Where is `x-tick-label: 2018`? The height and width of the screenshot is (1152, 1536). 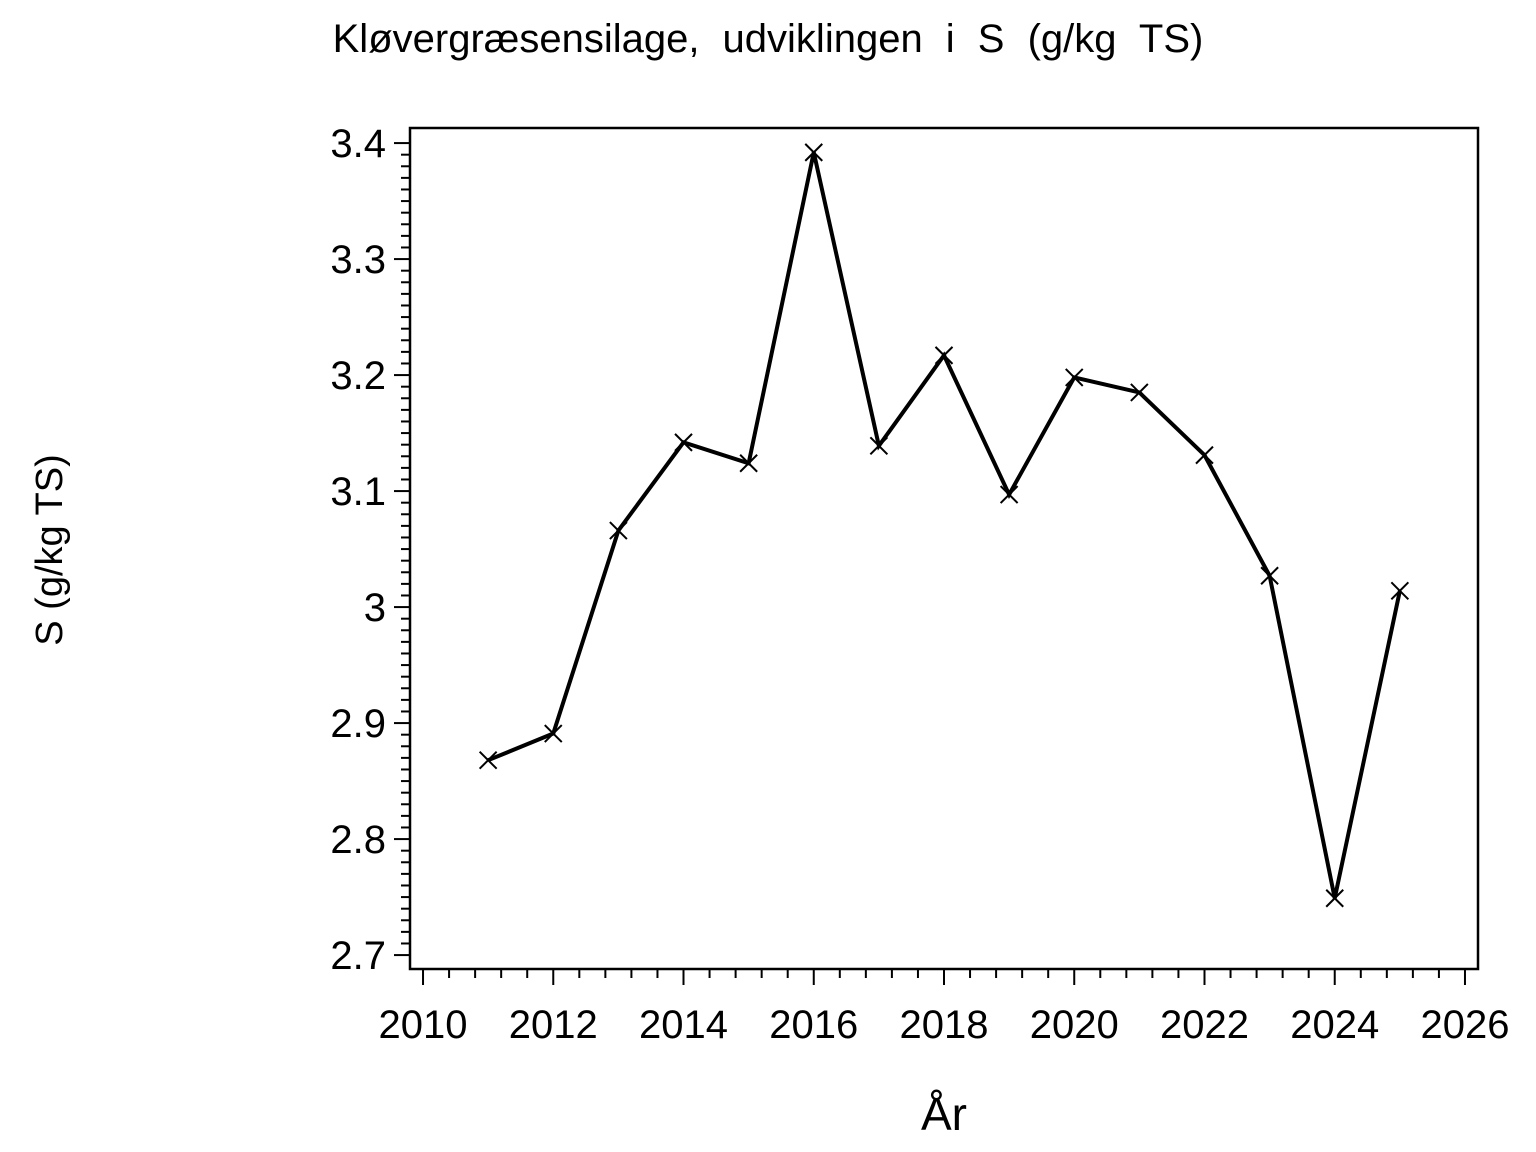 x-tick-label: 2018 is located at coordinates (944, 1025).